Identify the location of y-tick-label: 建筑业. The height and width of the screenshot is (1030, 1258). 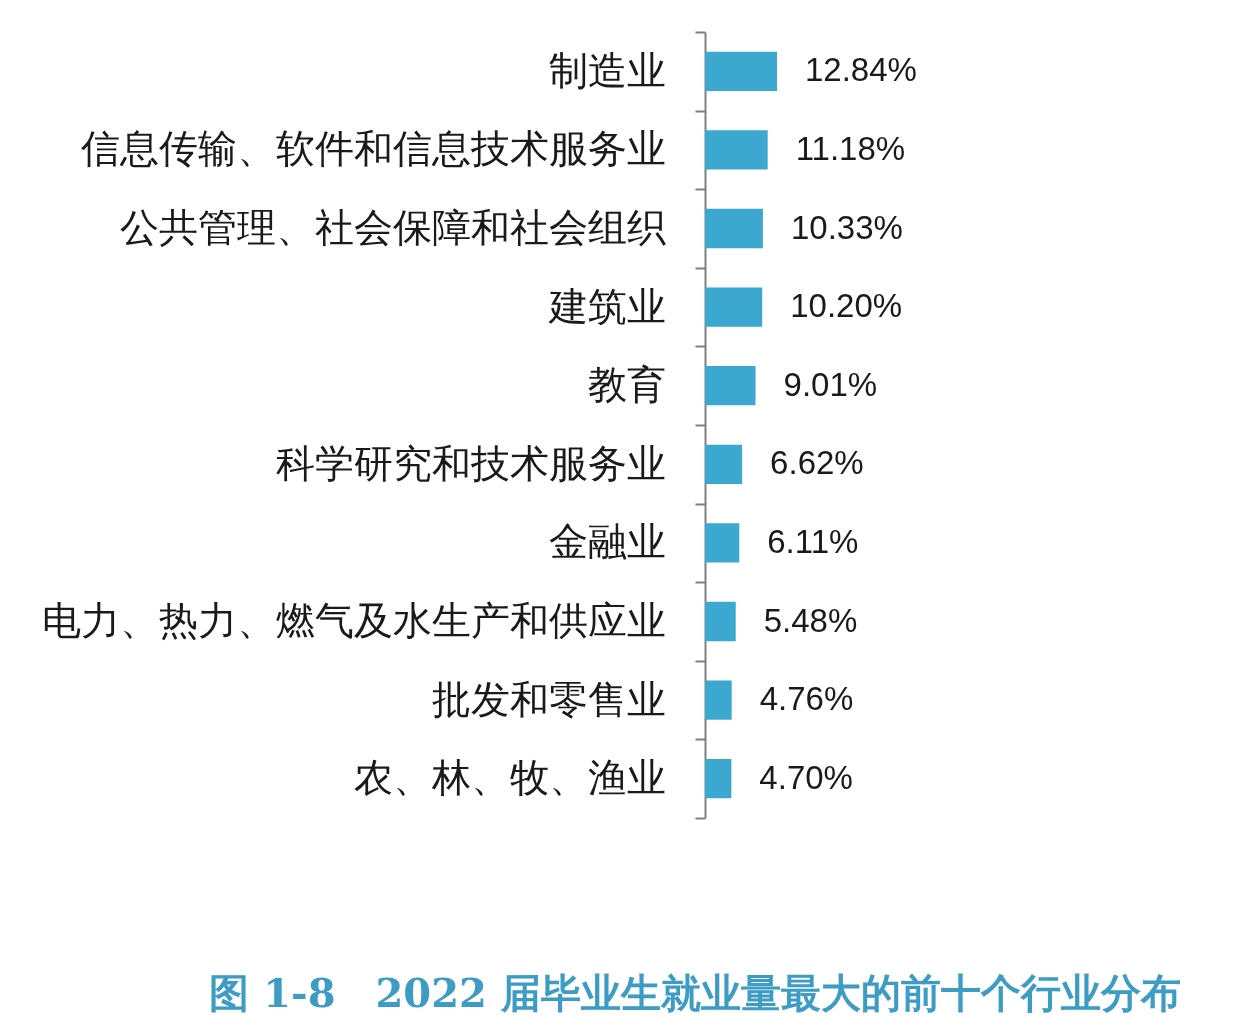
(606, 306).